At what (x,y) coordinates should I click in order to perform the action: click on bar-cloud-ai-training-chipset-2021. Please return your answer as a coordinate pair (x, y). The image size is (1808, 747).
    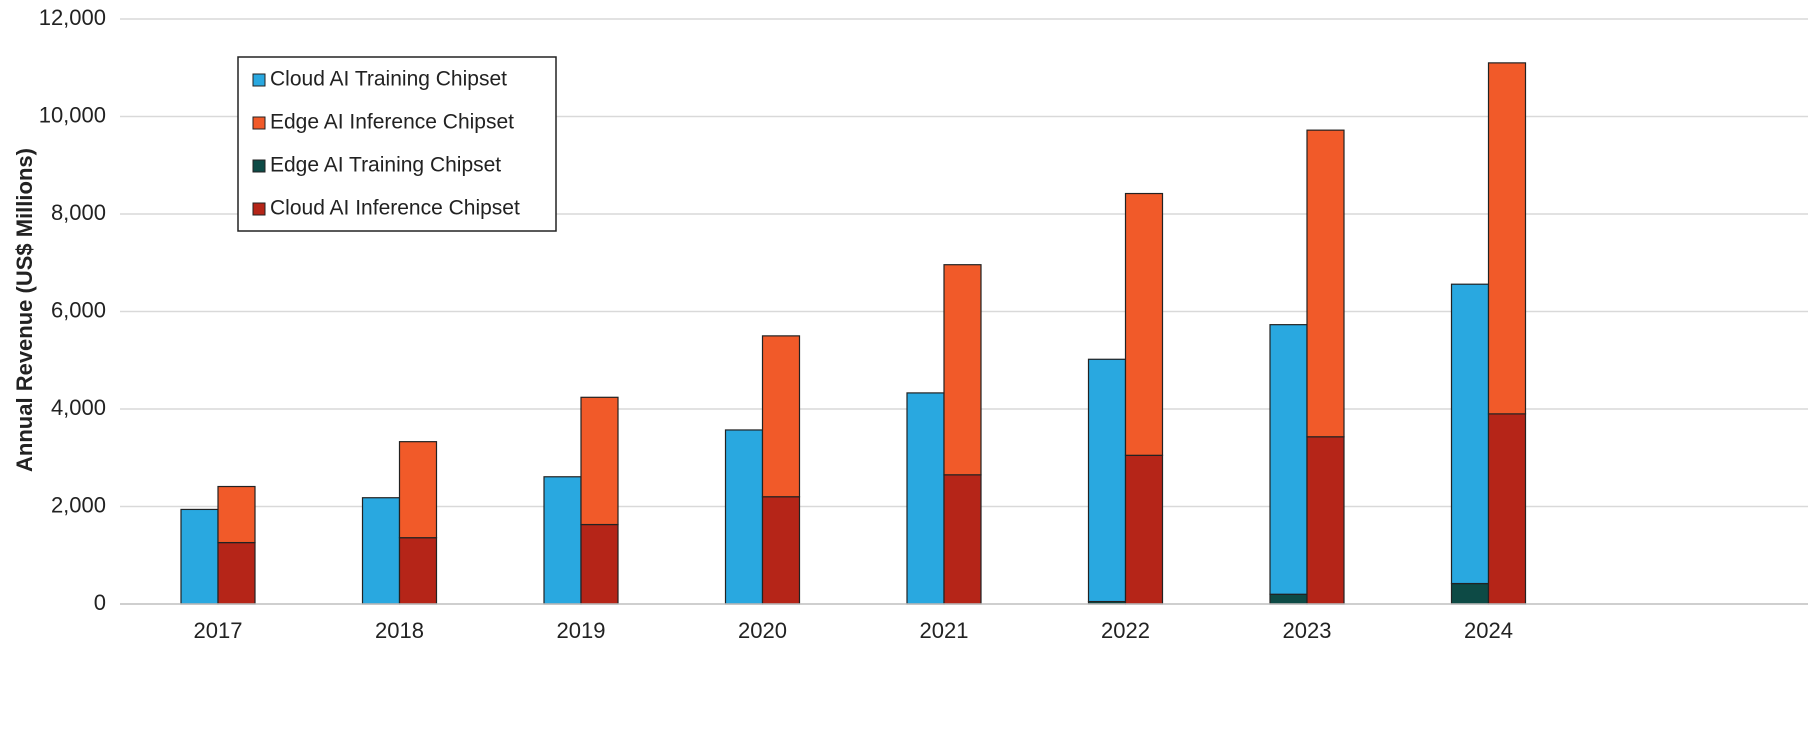
    Looking at the image, I should click on (925, 498).